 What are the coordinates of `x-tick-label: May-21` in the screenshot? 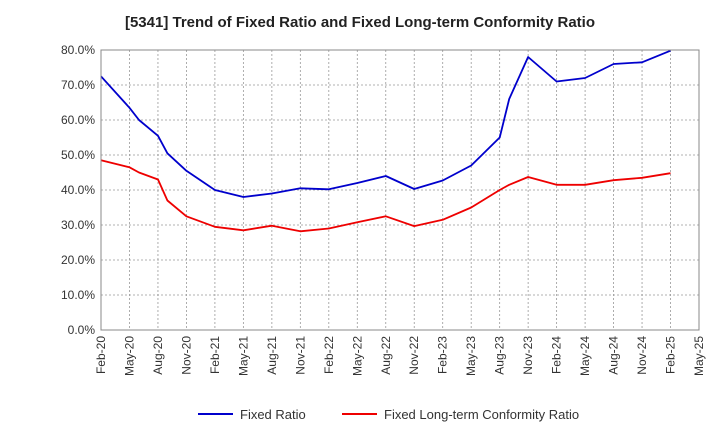 It's located at (243, 356).